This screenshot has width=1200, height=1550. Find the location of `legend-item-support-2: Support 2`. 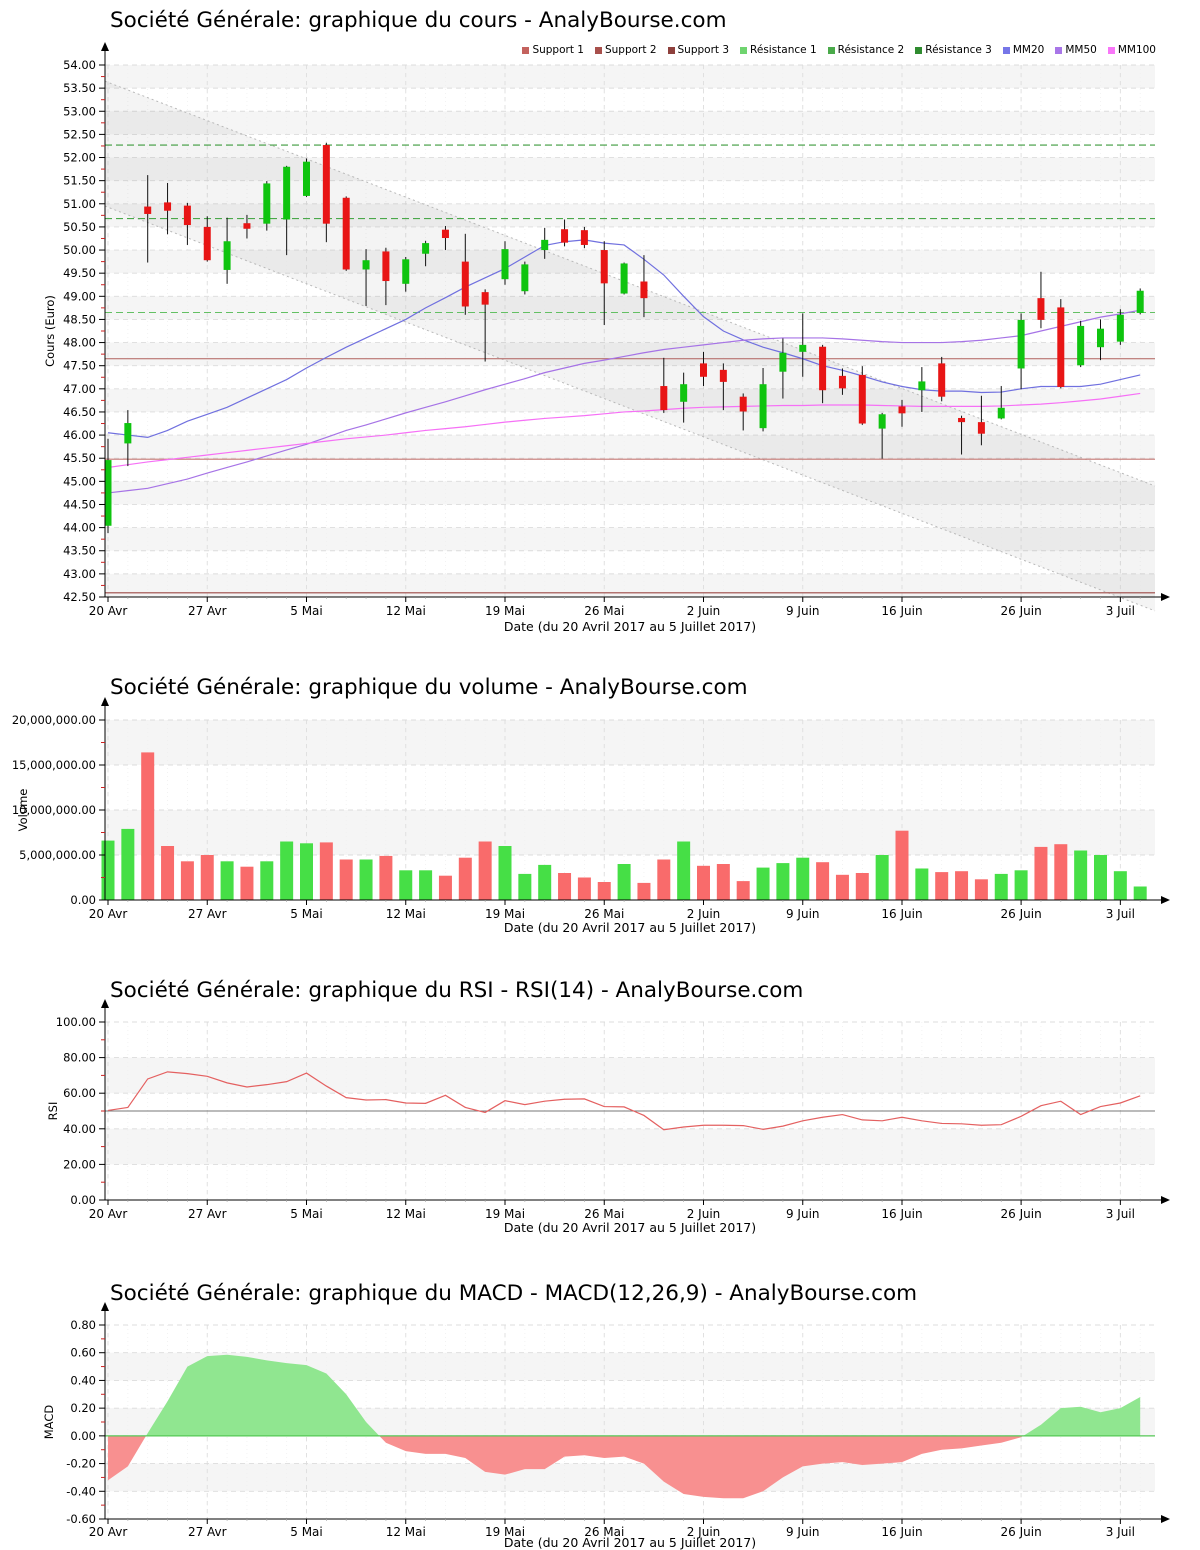

legend-item-support-2: Support 2 is located at coordinates (625, 50).